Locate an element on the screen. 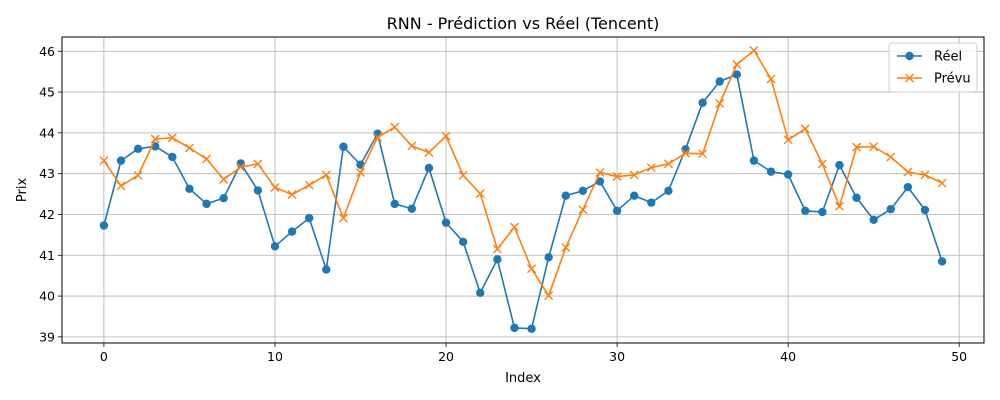 This screenshot has height=400, width=1000. x-tick-label: 0 is located at coordinates (104, 356).